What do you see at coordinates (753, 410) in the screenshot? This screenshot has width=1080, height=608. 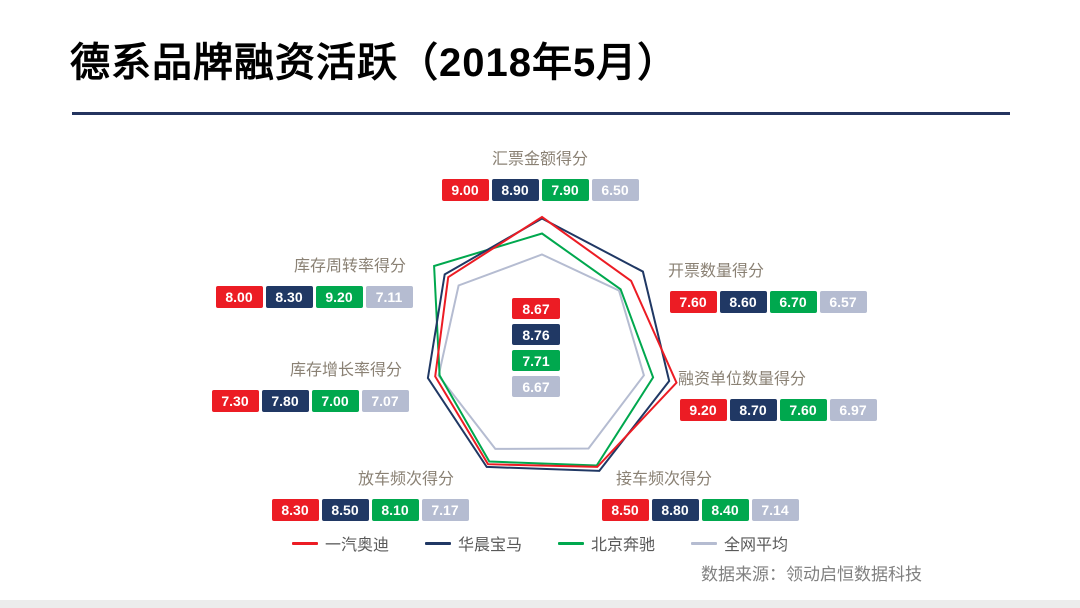 I see `value-badge: 8.70` at bounding box center [753, 410].